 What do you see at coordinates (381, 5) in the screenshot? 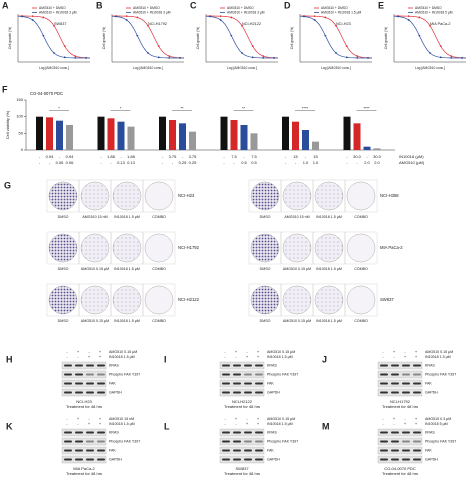
I see `panel-label: E` at bounding box center [381, 5].